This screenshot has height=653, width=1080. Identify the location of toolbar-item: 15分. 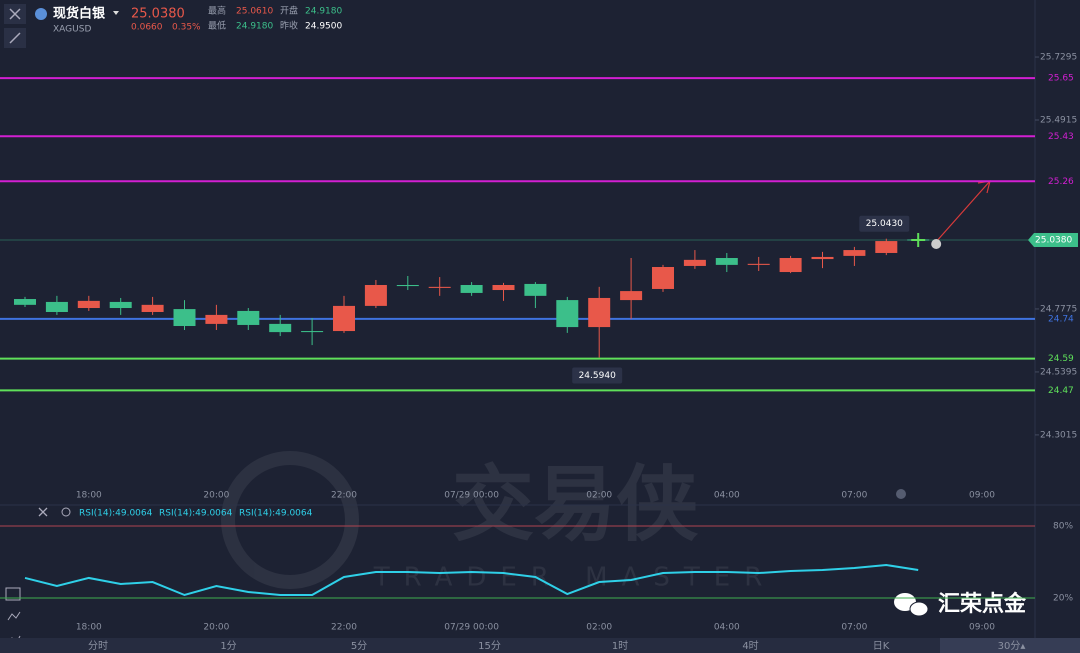
(489, 646).